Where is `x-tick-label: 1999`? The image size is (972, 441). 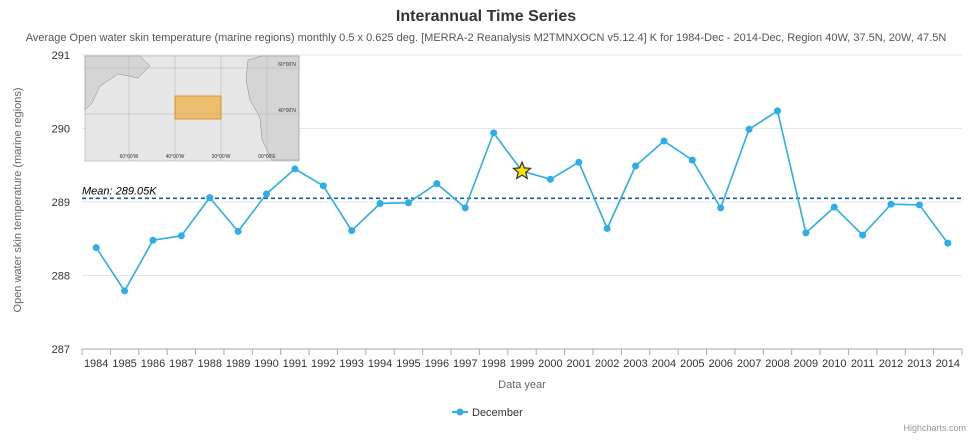 x-tick-label: 1999 is located at coordinates (522, 364).